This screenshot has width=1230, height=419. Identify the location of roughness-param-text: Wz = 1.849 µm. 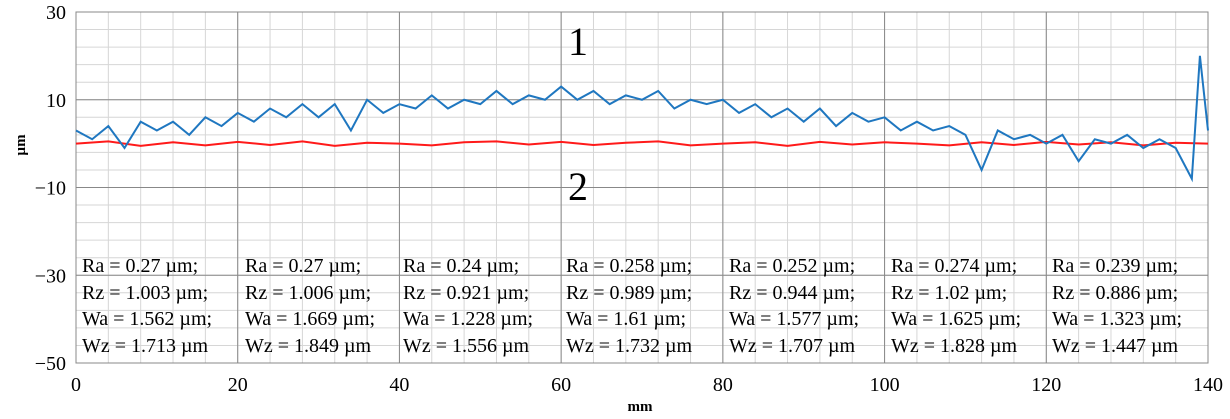
(308, 346).